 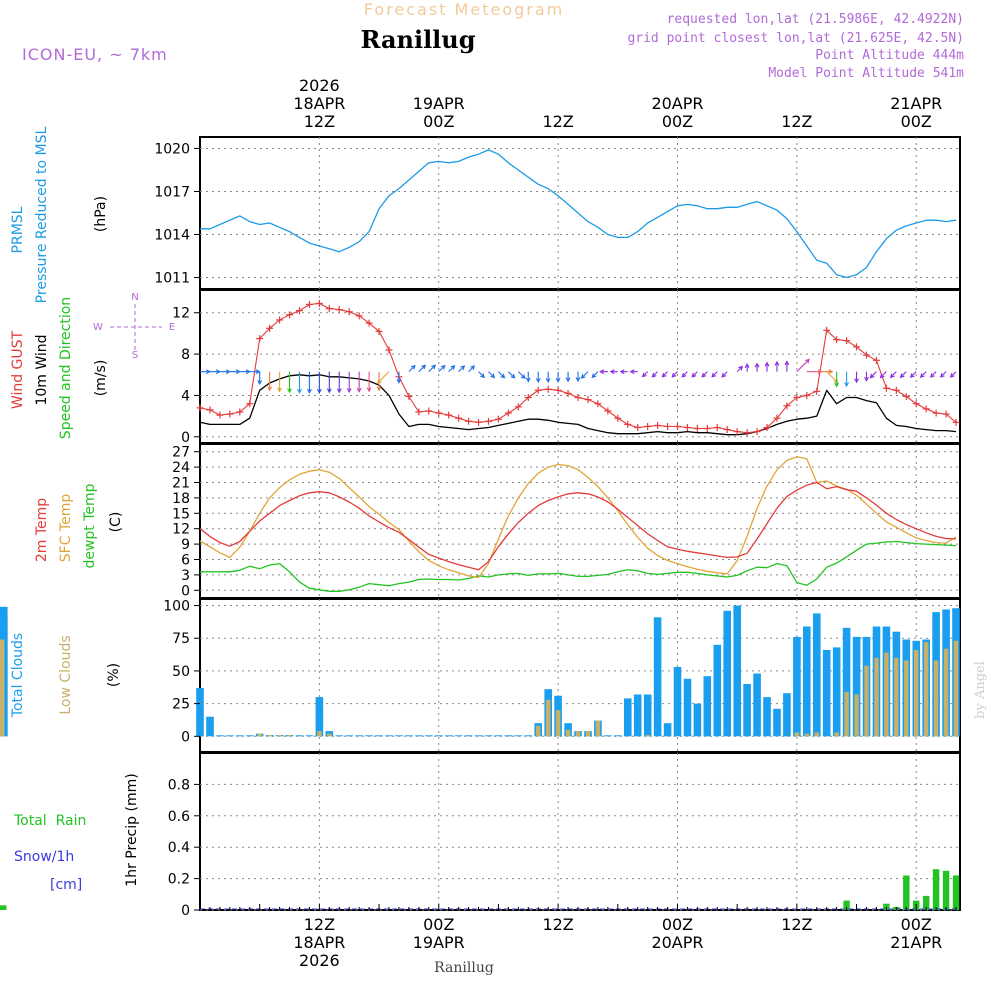 I want to click on y-tick-label: 1014, so click(x=172, y=236).